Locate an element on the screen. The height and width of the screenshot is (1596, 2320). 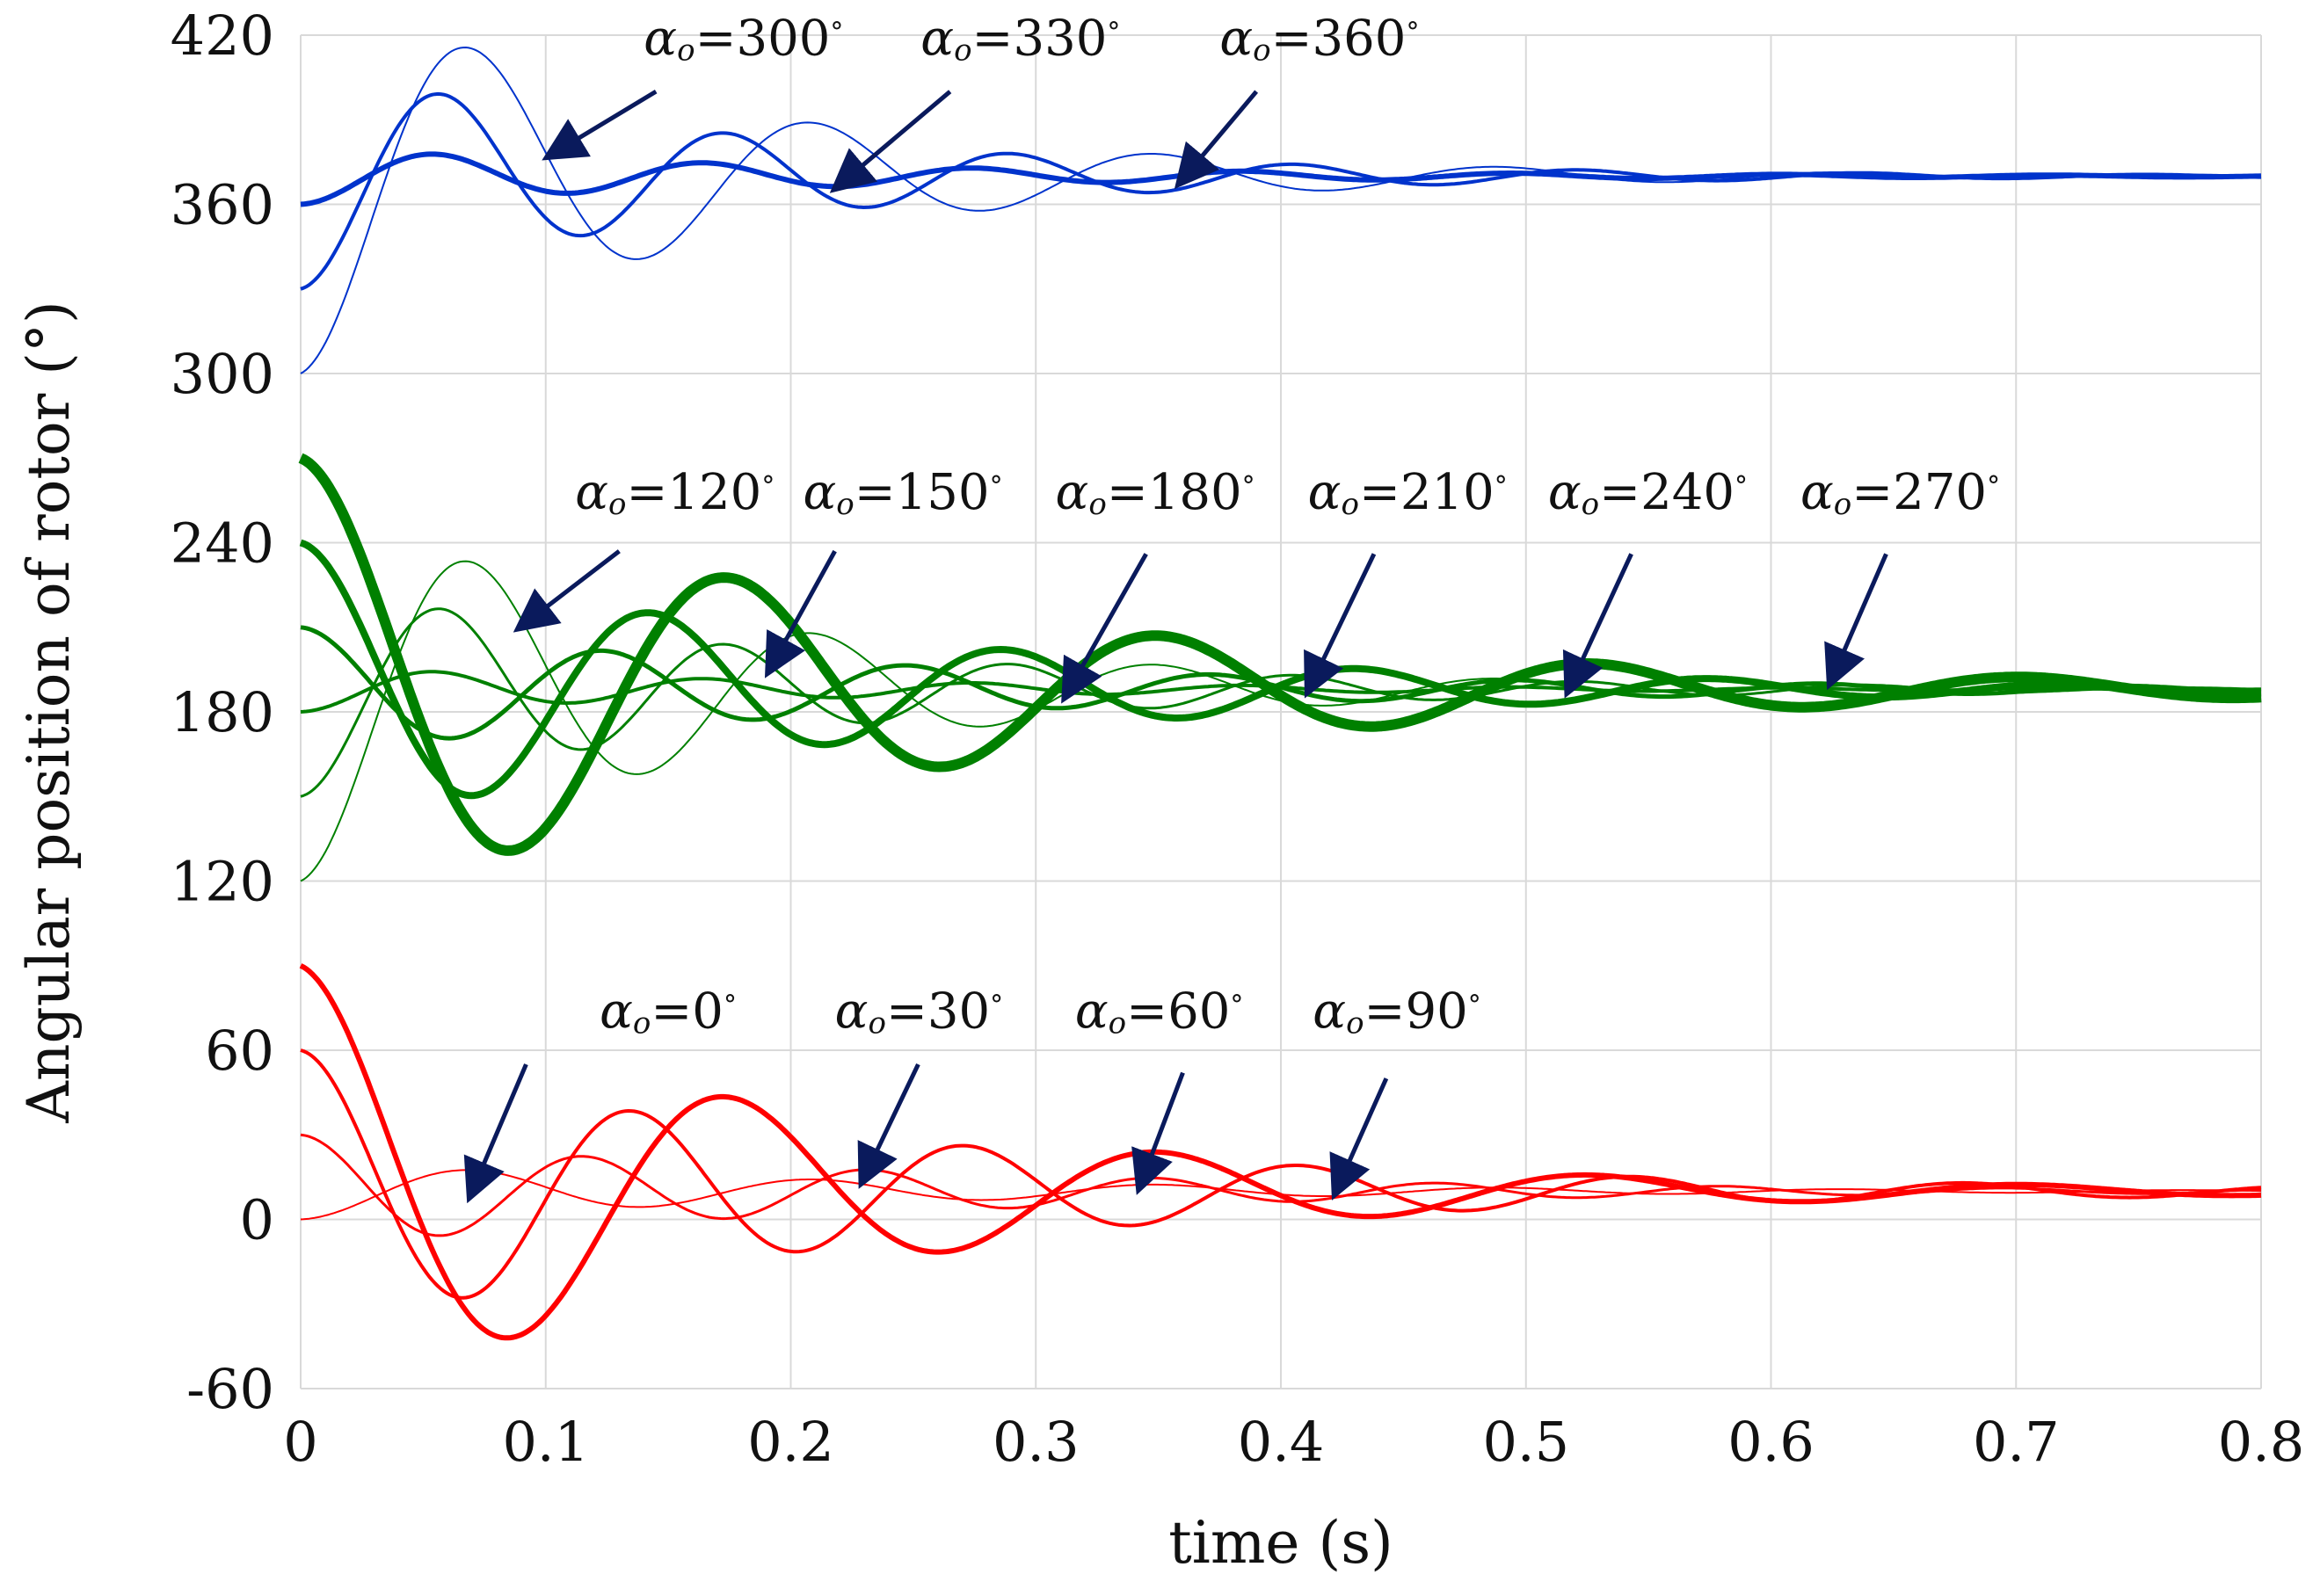
x-tick-label: 0.1 is located at coordinates (545, 1442).